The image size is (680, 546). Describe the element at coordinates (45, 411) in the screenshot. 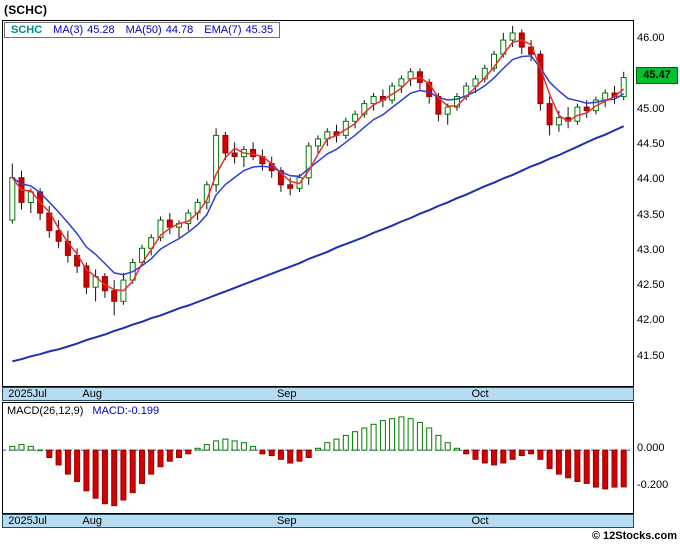

I see `macd-params-label: MACD(26,12,9)` at that location.